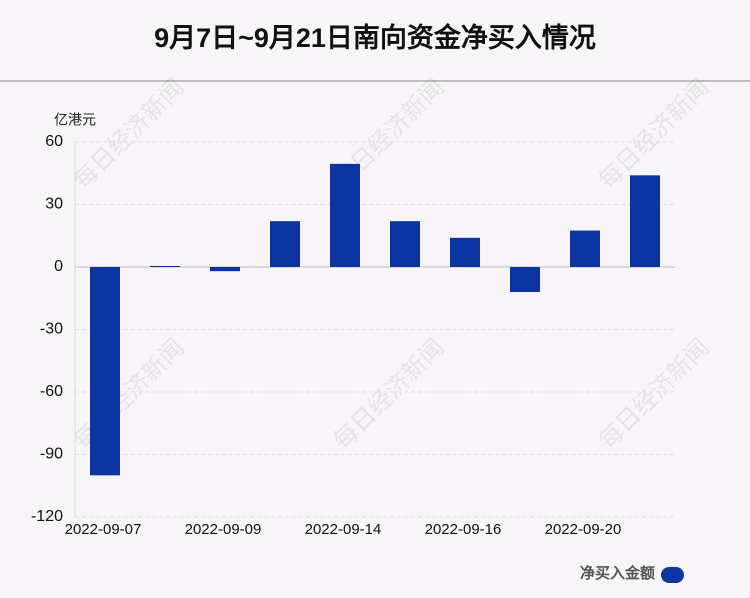  Describe the element at coordinates (617, 573) in the screenshot. I see `legend-label: 净买入金额` at that location.